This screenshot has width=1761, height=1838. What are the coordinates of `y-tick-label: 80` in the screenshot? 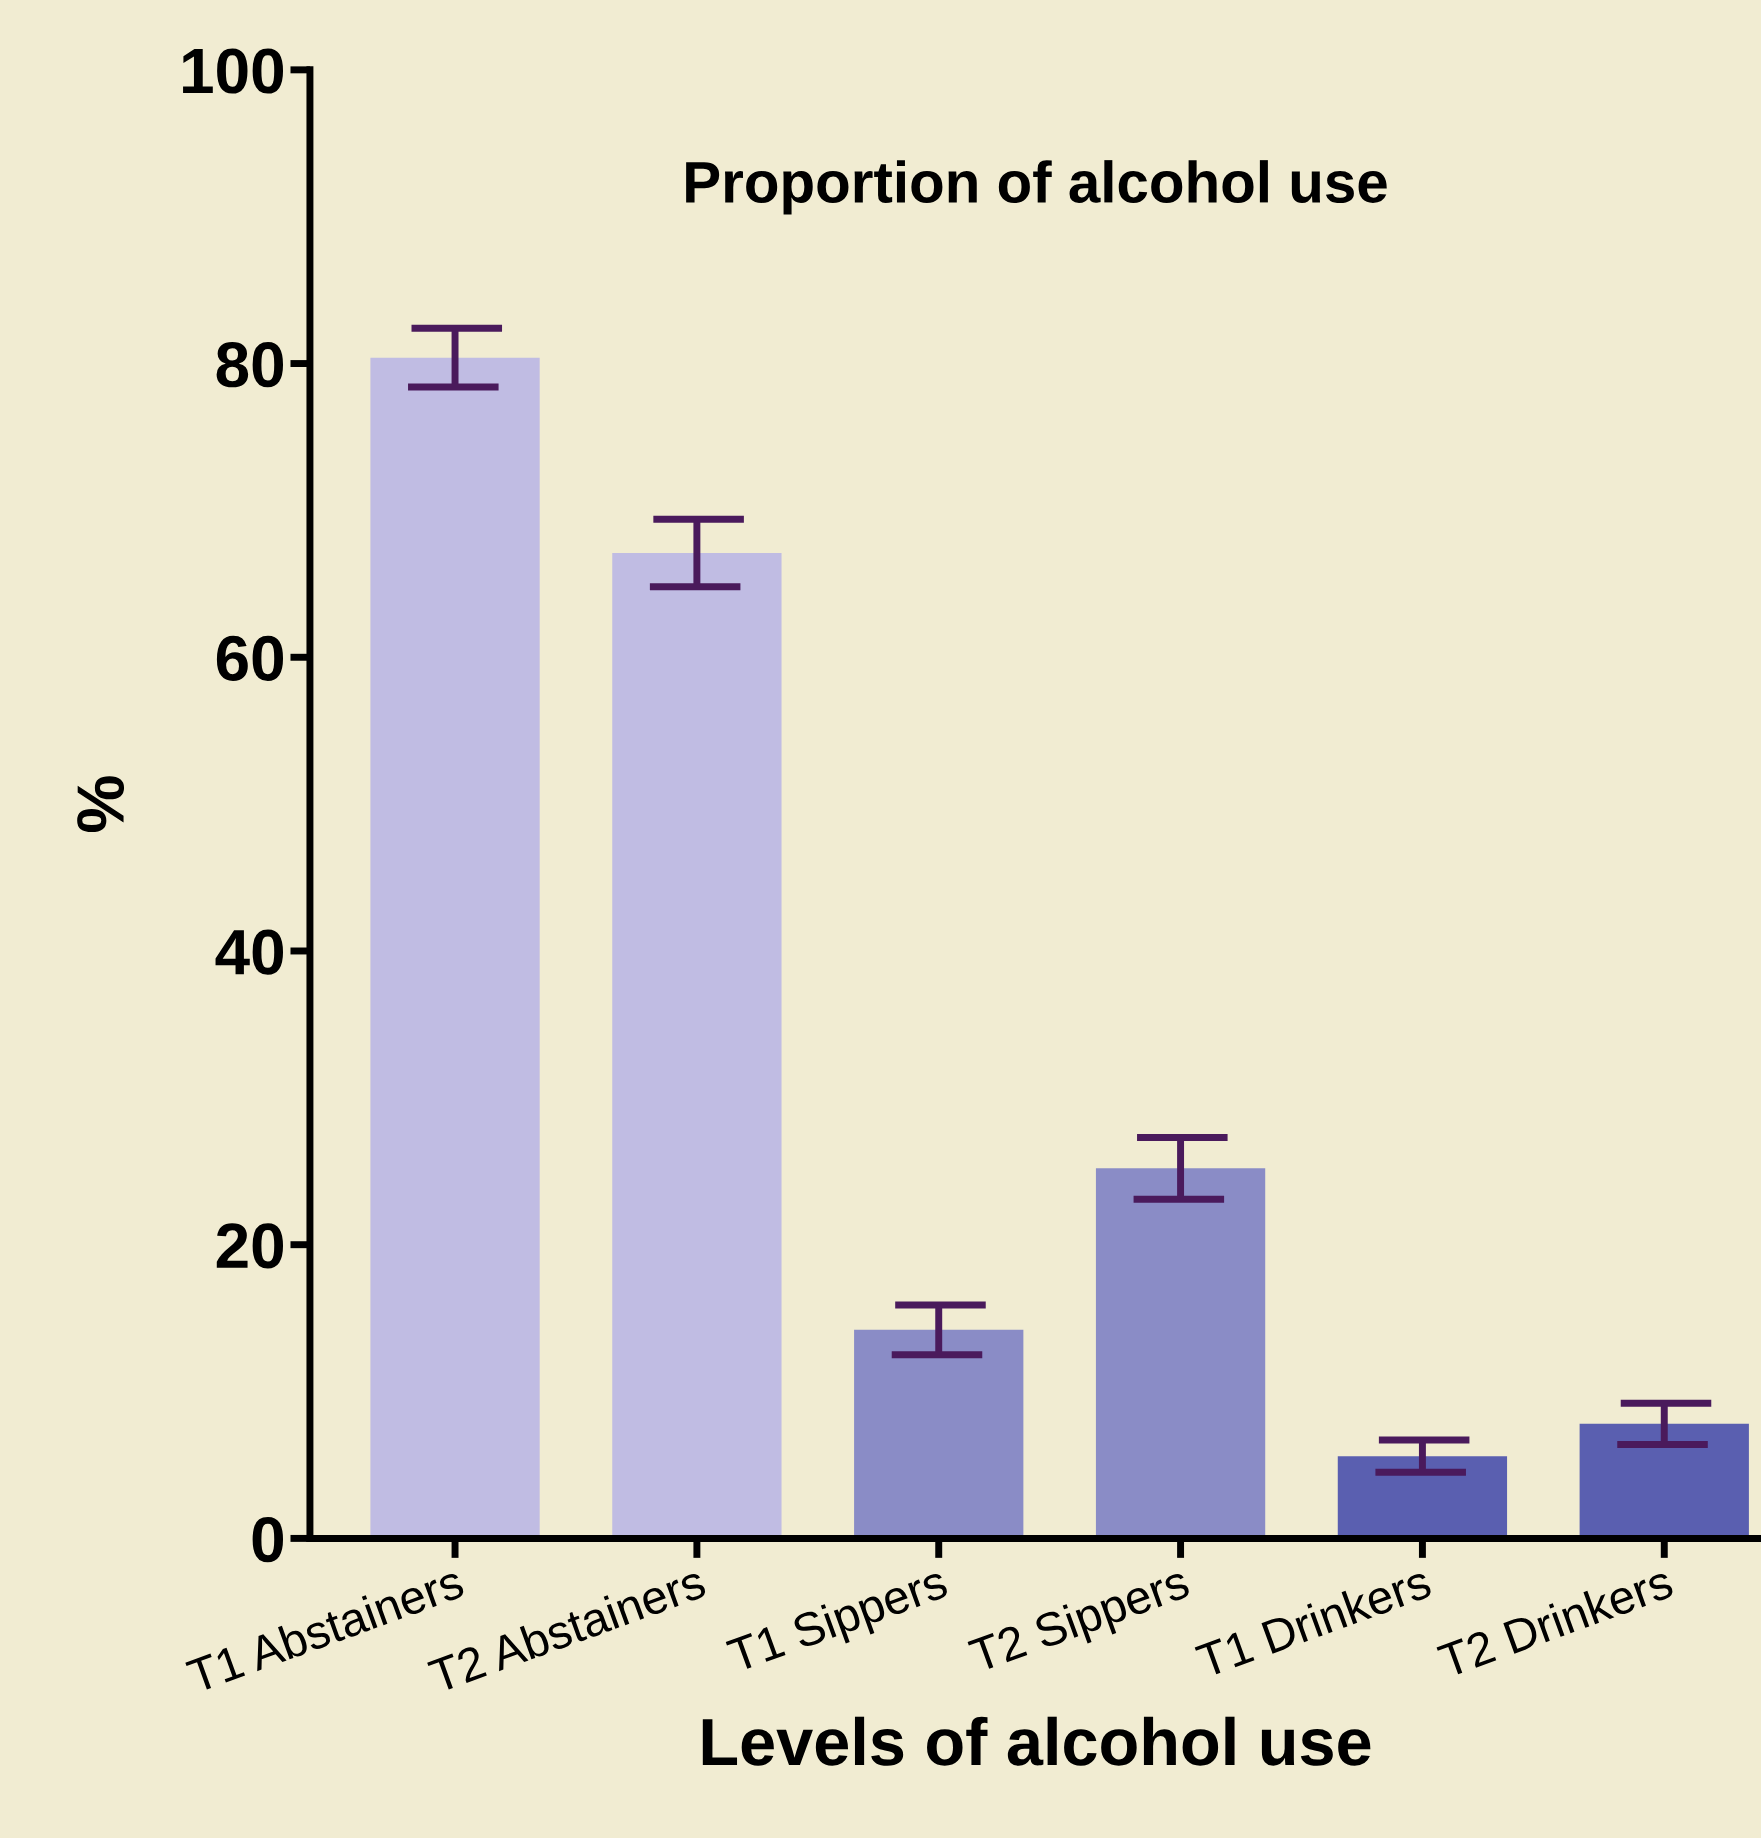 It's located at (250, 365).